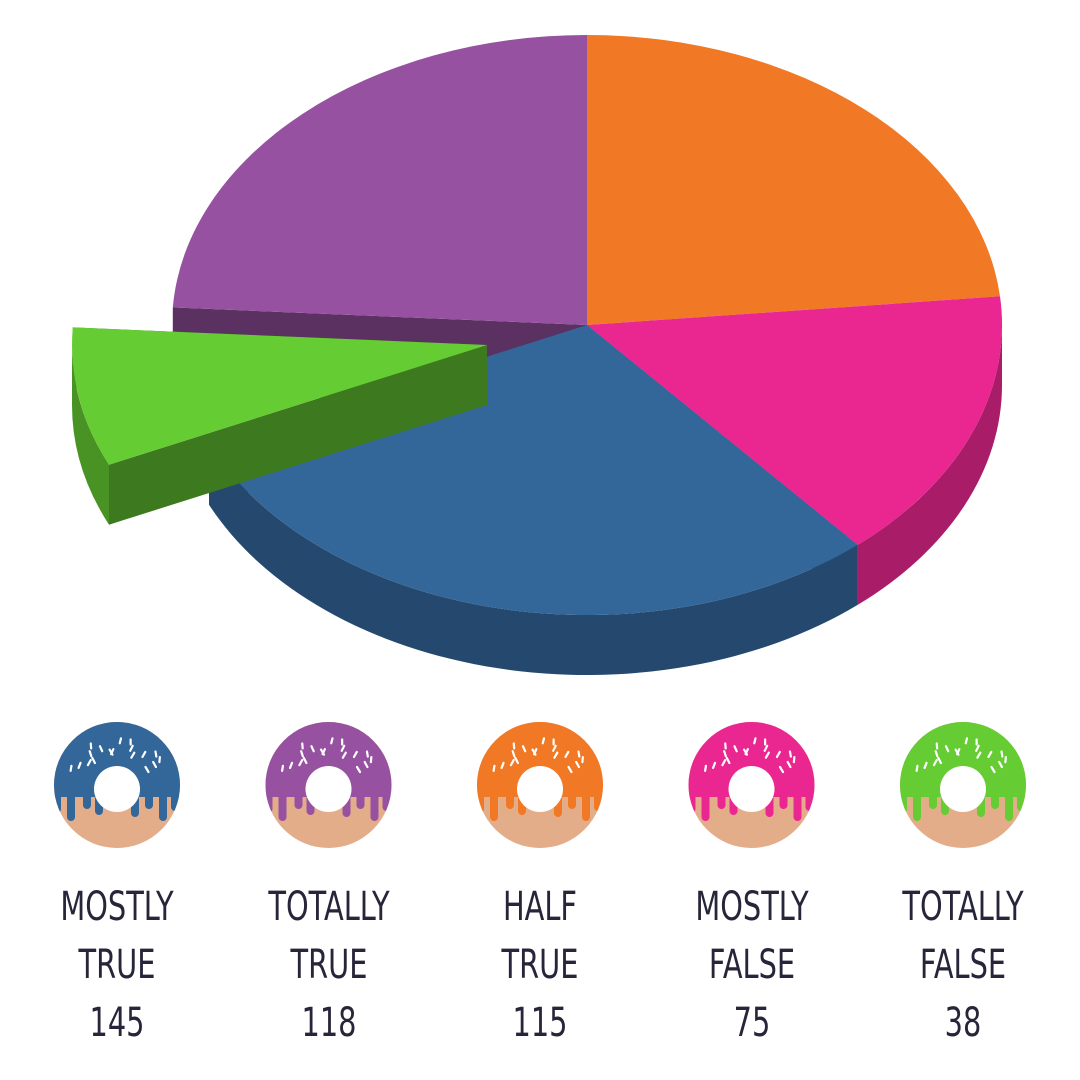 This screenshot has height=1080, width=1080. I want to click on legend-label: HALF TRUE, so click(540, 936).